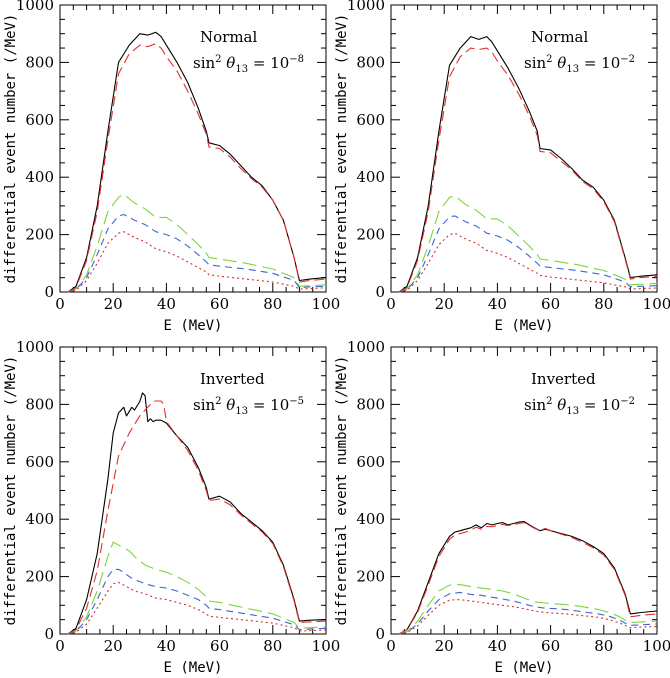 This screenshot has width=670, height=678. Describe the element at coordinates (560, 405) in the screenshot. I see `anno-theta: θ` at that location.